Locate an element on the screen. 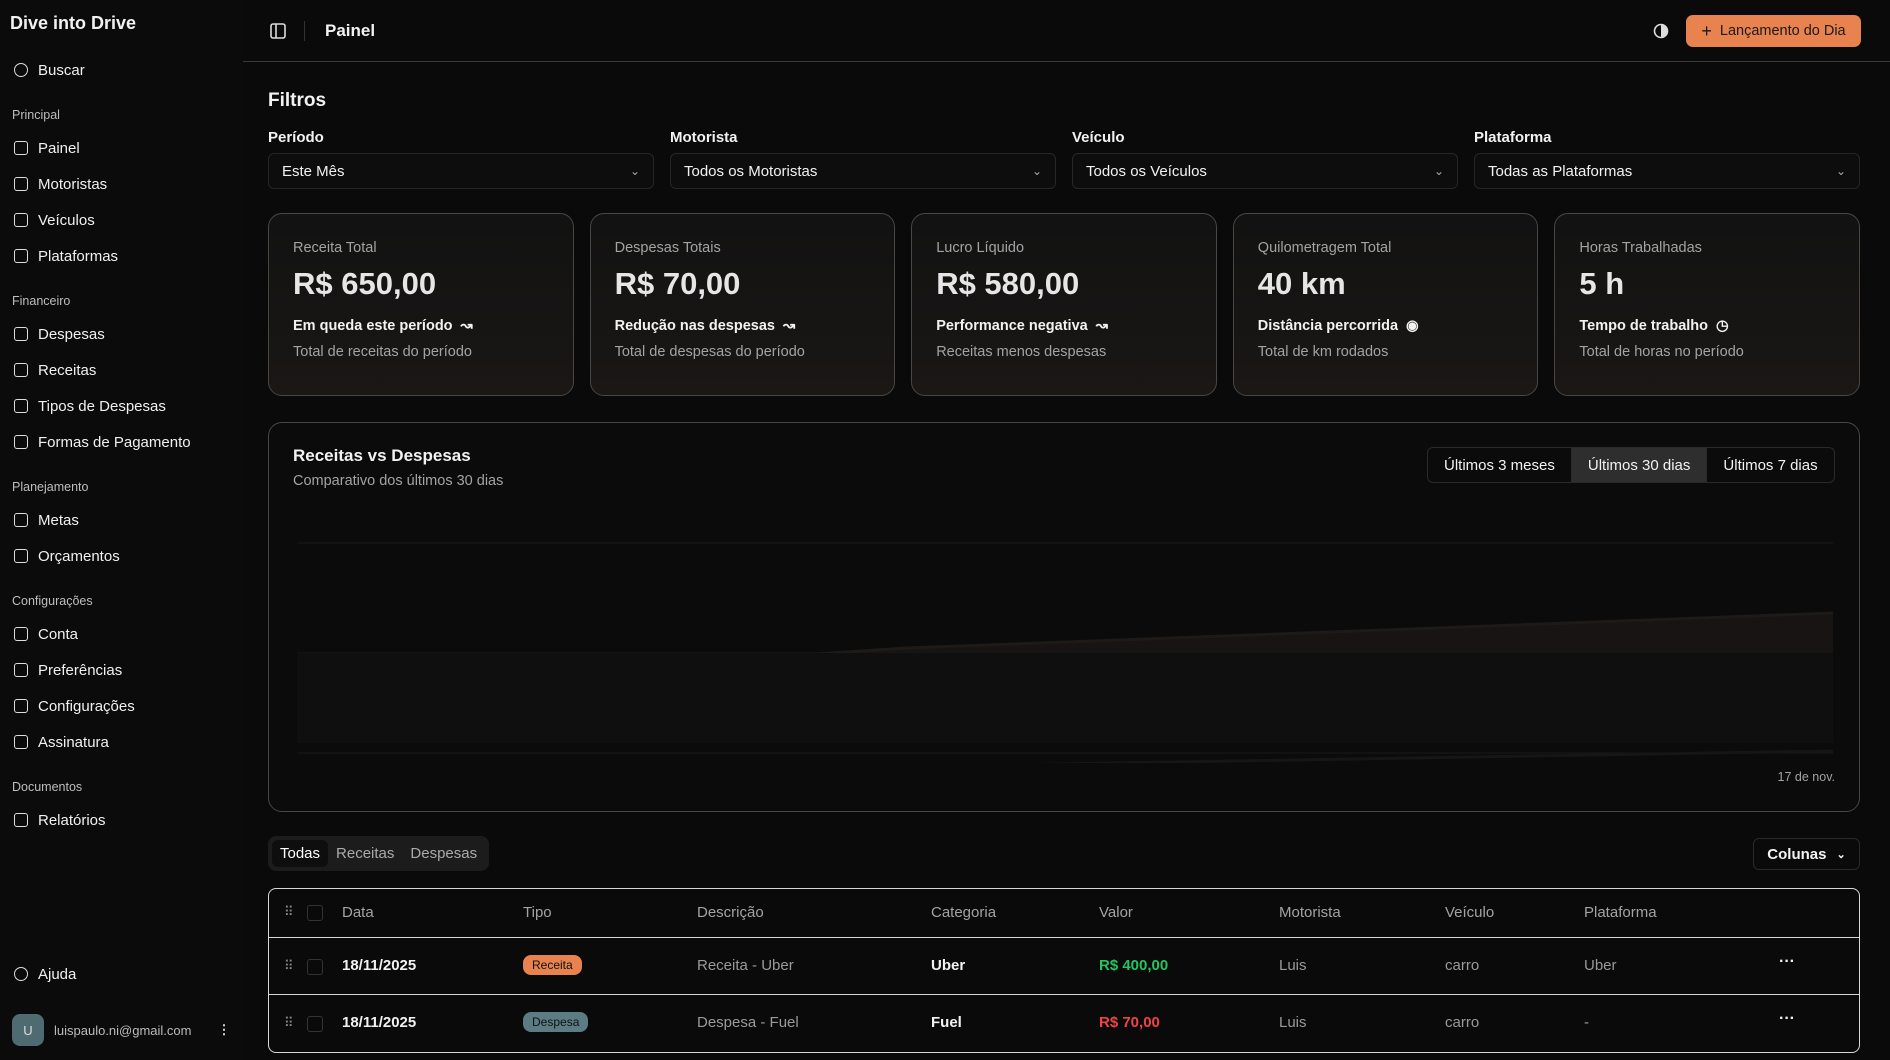 Image resolution: width=1890 pixels, height=1060 pixels. nav-item: Conta is located at coordinates (121, 634).